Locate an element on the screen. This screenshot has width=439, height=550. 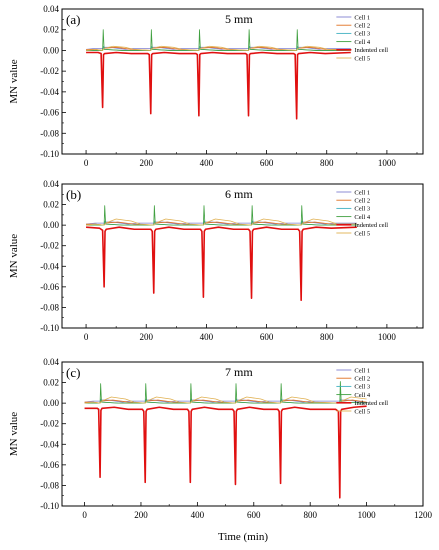
panel-label: (a) is located at coordinates (73, 19).